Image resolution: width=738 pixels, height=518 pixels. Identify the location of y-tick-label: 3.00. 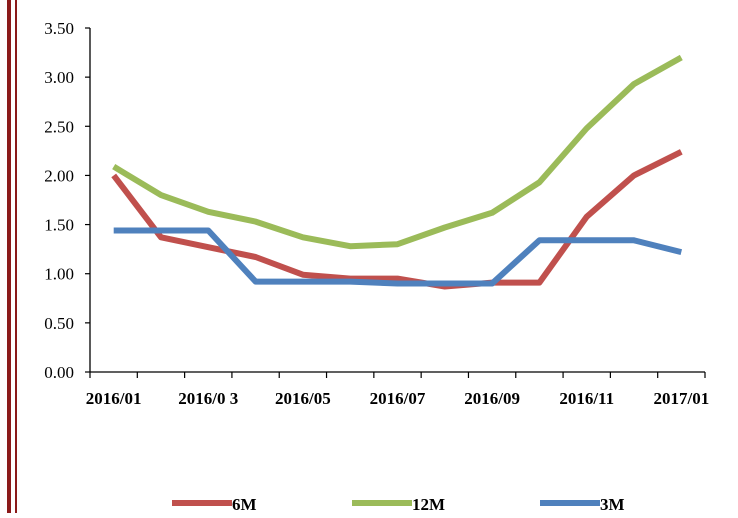
(59, 77).